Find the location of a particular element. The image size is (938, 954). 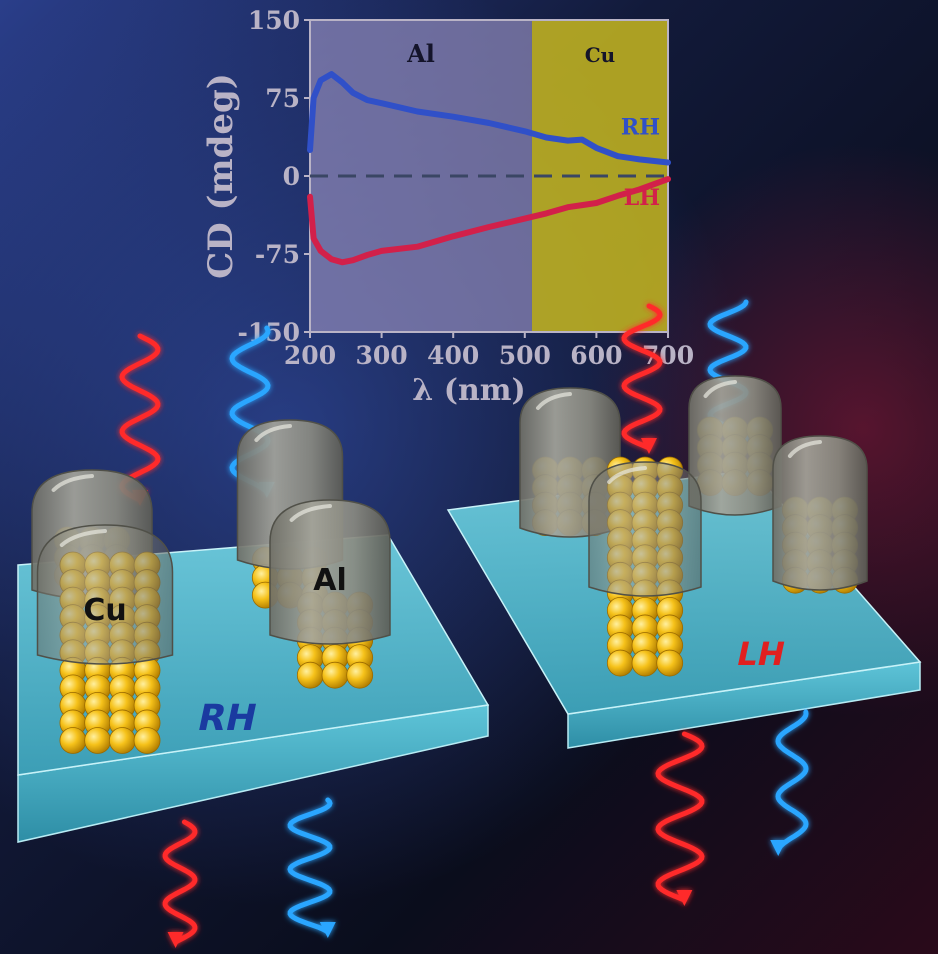

x-tick-label: 200 is located at coordinates (310, 355).